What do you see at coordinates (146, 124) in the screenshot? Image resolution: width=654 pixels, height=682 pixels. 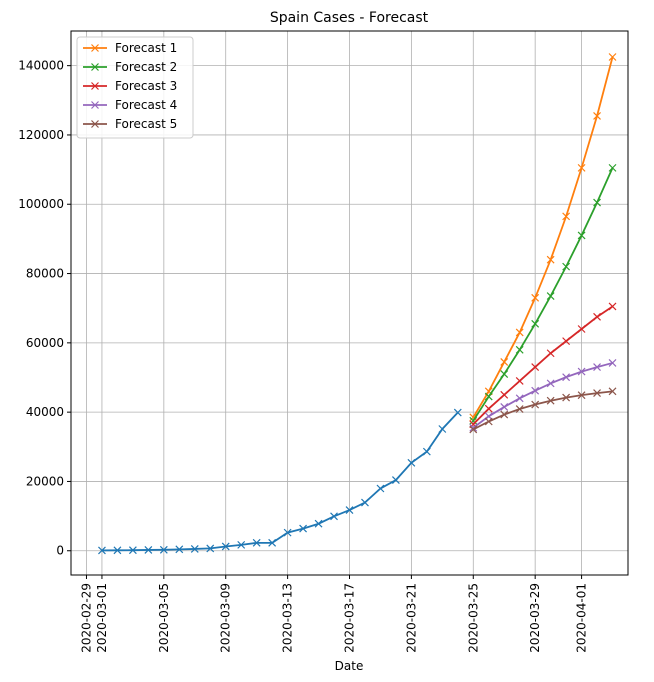 I see `legend-label: Forecast 5` at bounding box center [146, 124].